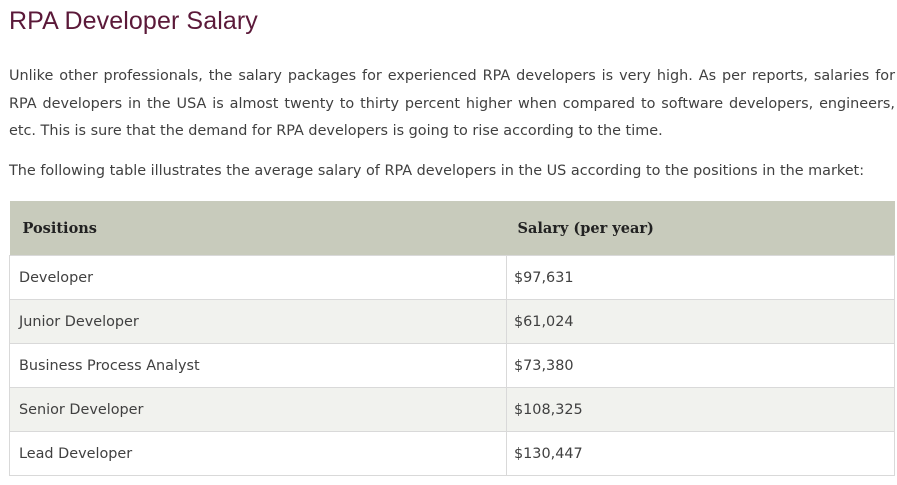  Describe the element at coordinates (258, 453) in the screenshot. I see `position-cell: Lead Developer` at that location.